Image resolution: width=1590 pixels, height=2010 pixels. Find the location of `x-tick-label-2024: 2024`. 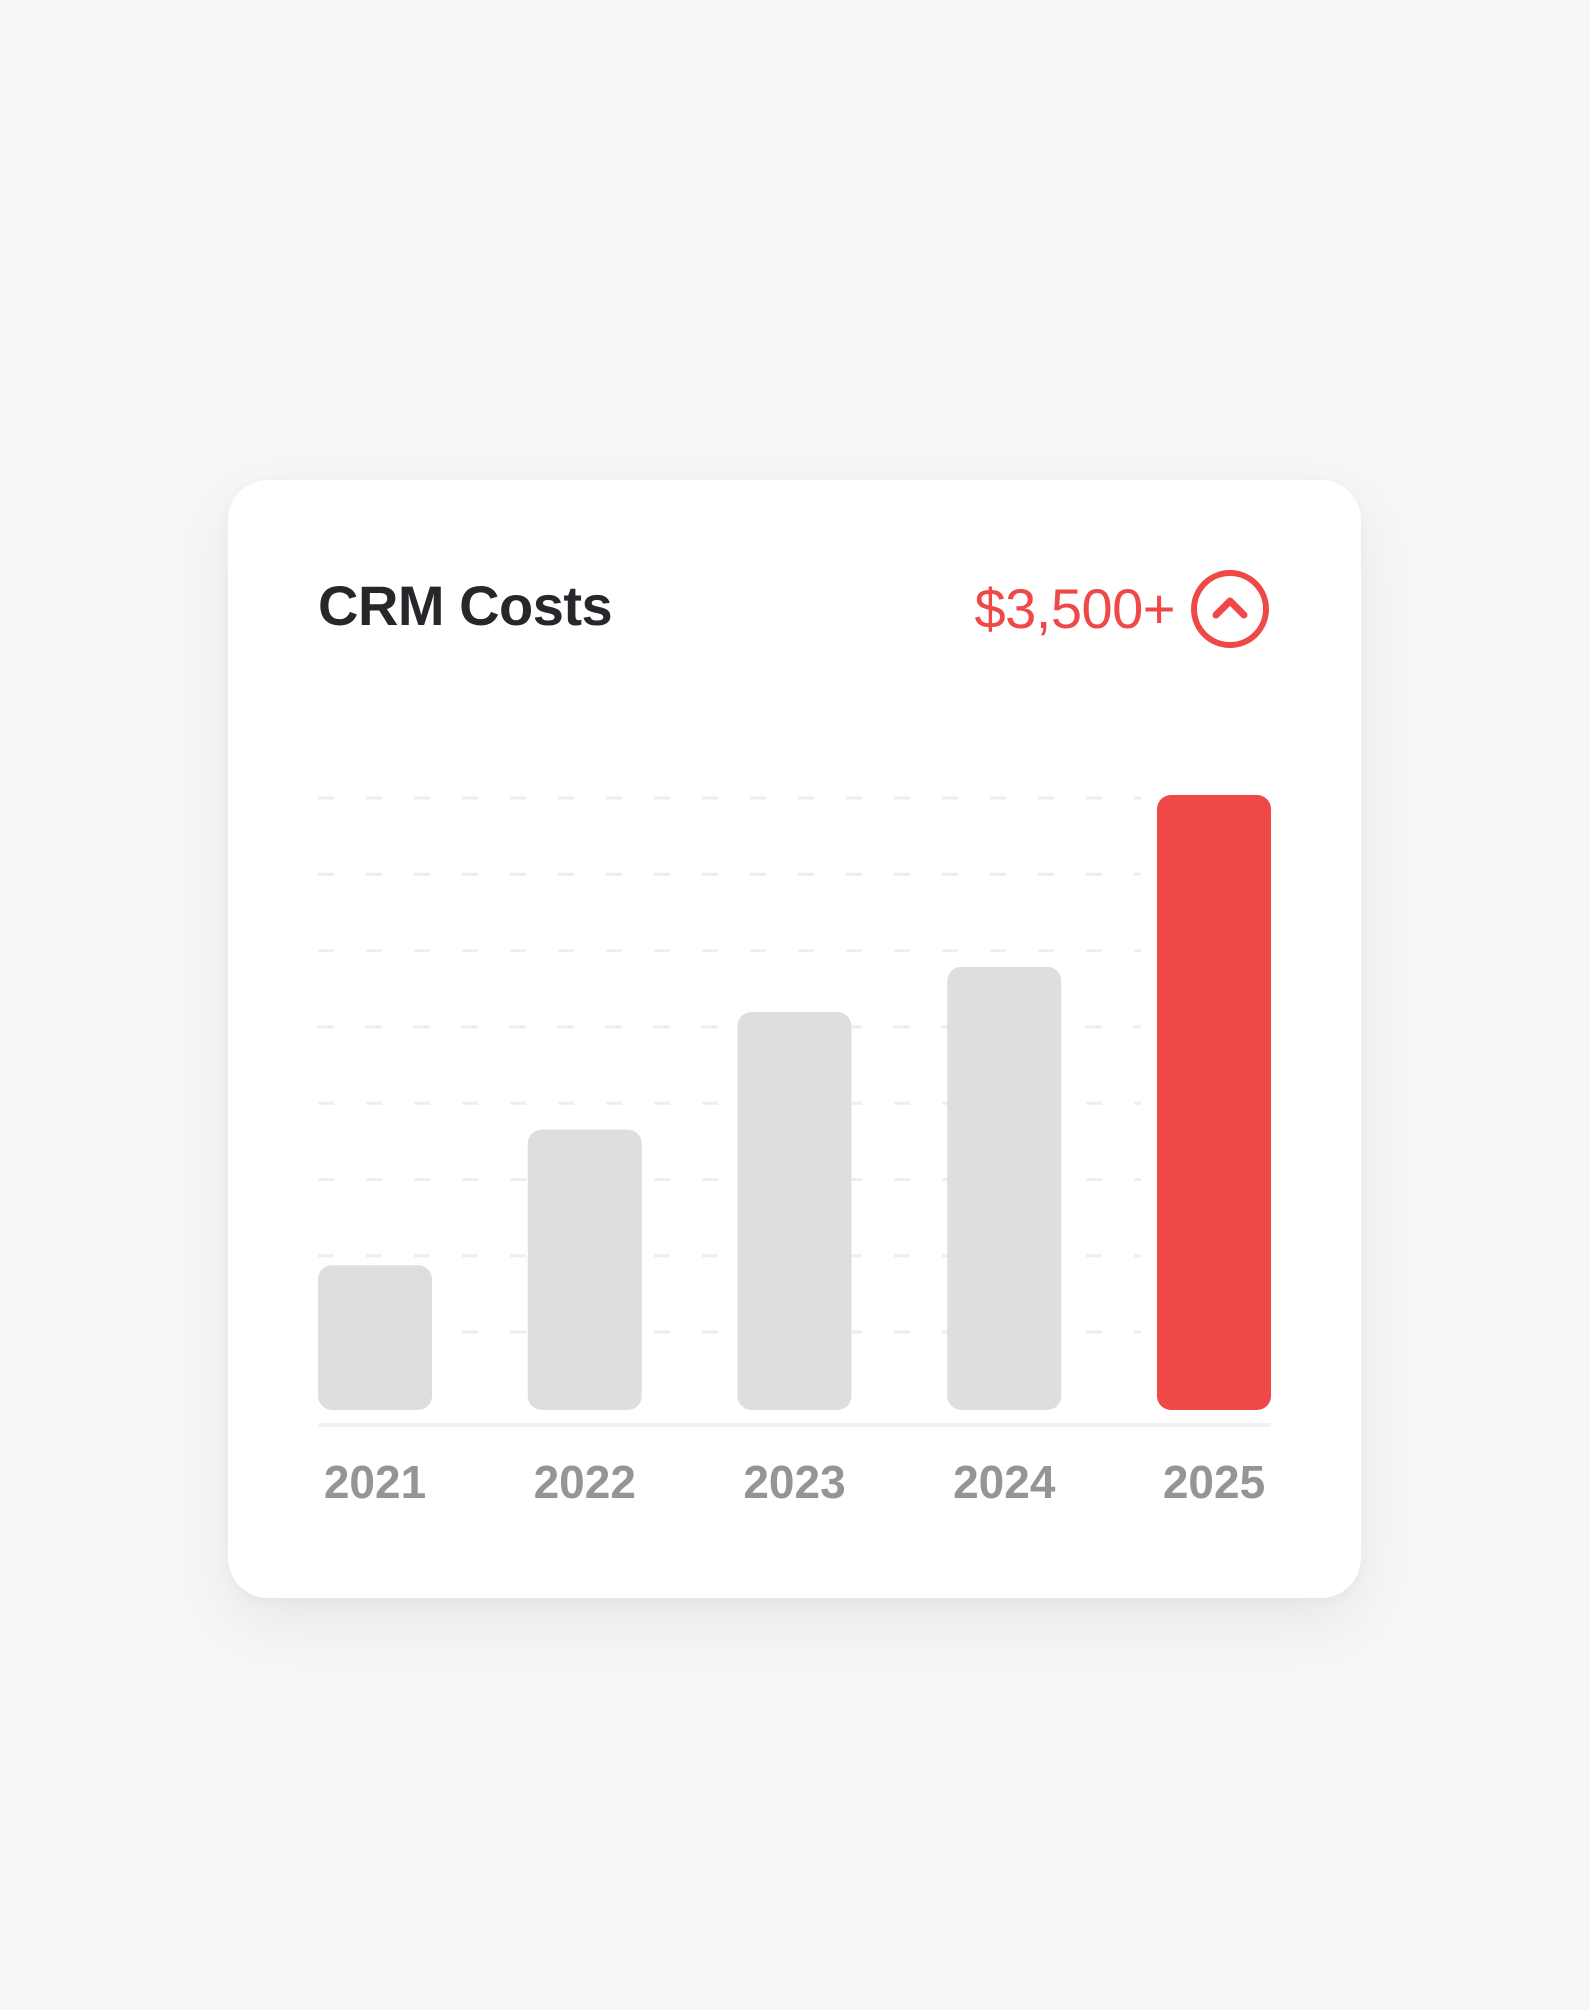

x-tick-label-2024: 2024 is located at coordinates (1004, 1482).